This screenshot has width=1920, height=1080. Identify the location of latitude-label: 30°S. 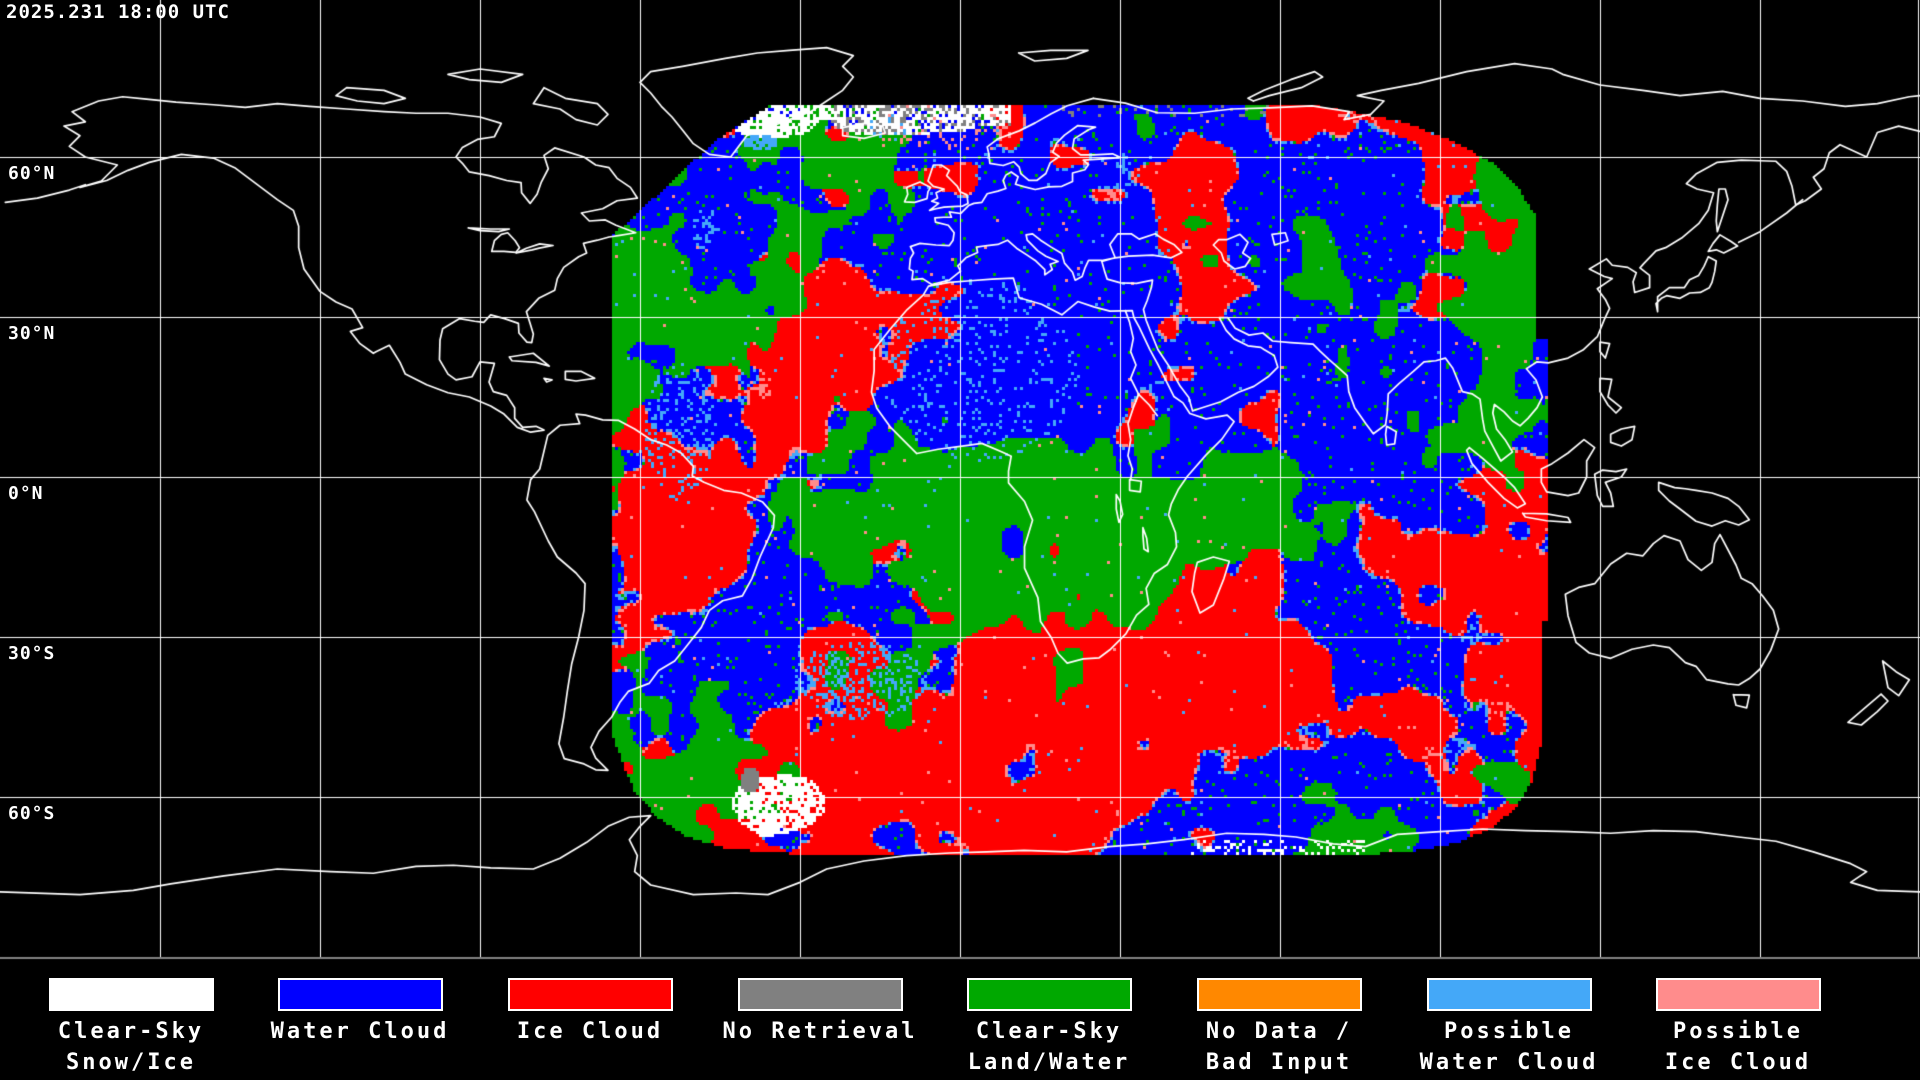
(32, 653).